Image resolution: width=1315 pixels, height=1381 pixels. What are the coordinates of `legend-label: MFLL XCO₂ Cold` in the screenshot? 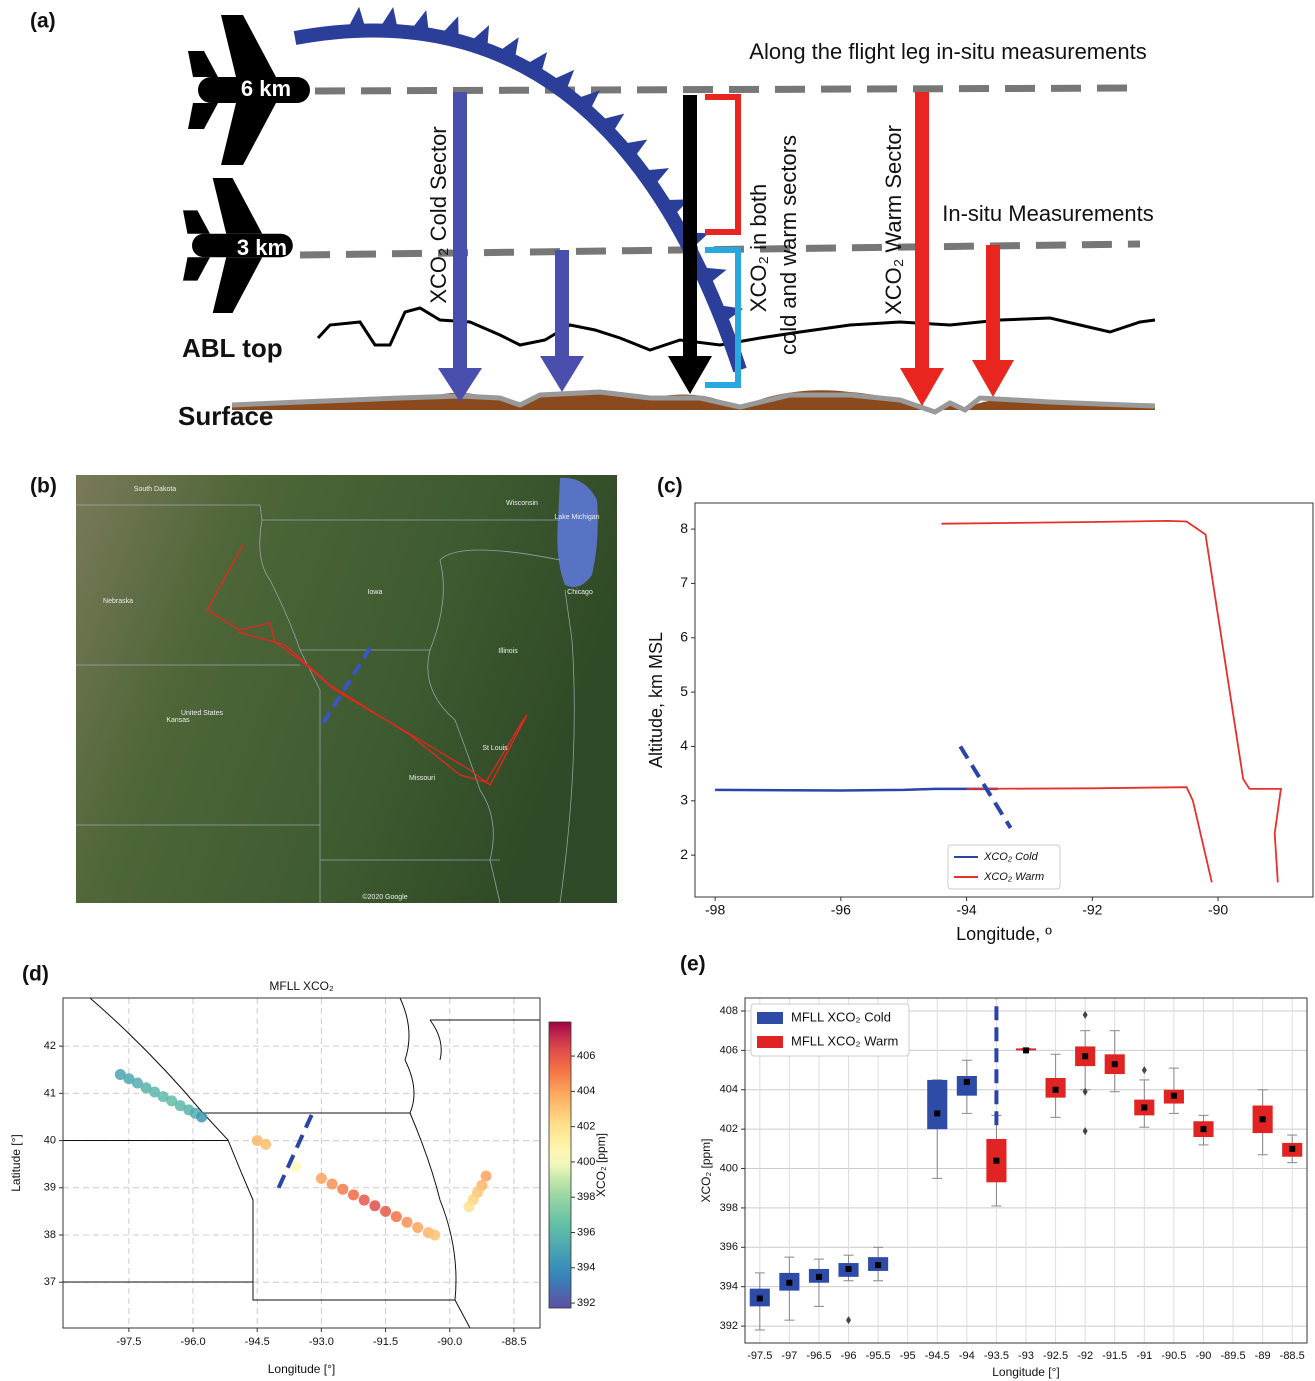 It's located at (841, 1016).